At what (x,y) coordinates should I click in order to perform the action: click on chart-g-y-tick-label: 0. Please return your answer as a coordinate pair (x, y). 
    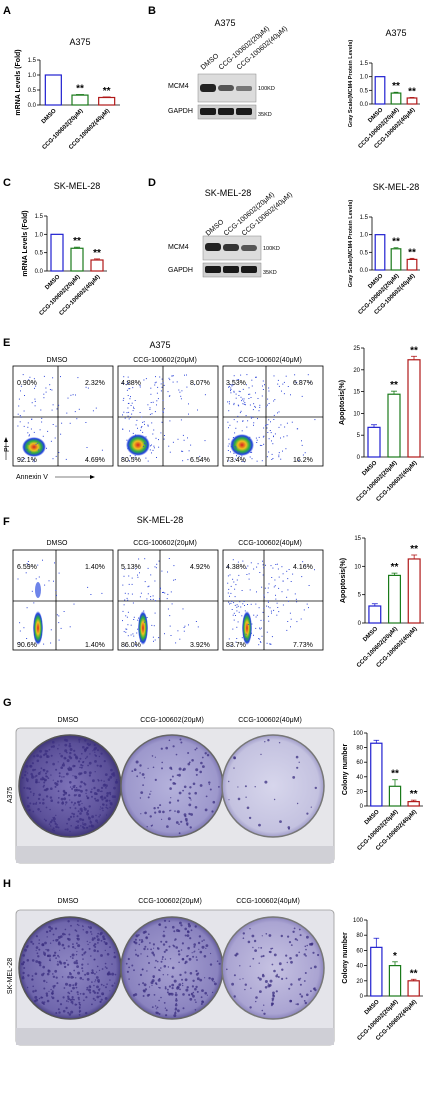
    Looking at the image, I should click on (362, 807).